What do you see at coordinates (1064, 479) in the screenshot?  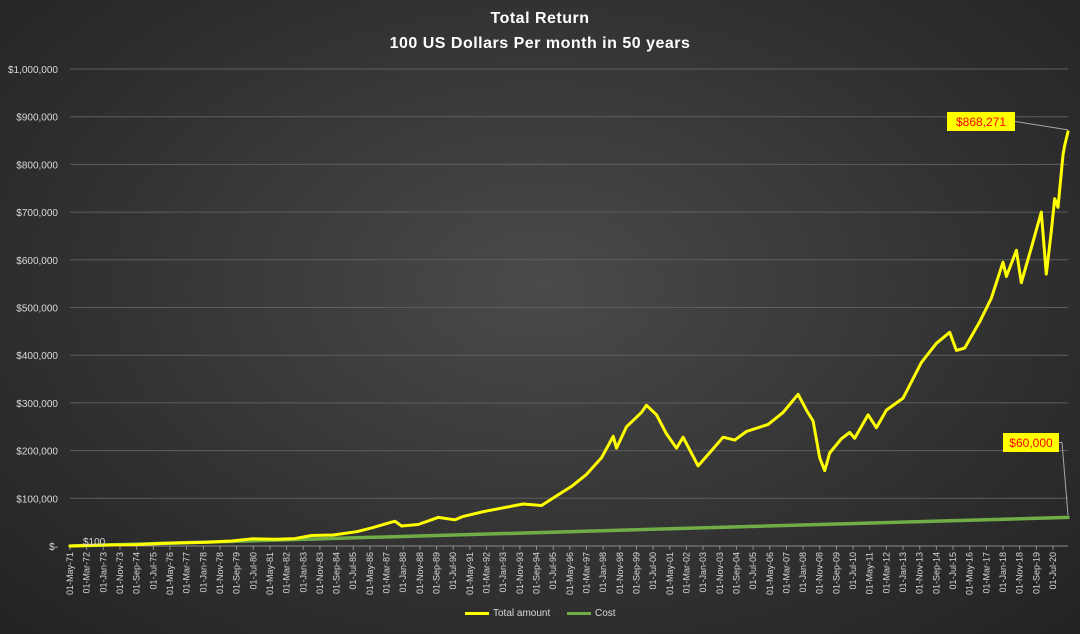 I see `callout-leader-cost` at bounding box center [1064, 479].